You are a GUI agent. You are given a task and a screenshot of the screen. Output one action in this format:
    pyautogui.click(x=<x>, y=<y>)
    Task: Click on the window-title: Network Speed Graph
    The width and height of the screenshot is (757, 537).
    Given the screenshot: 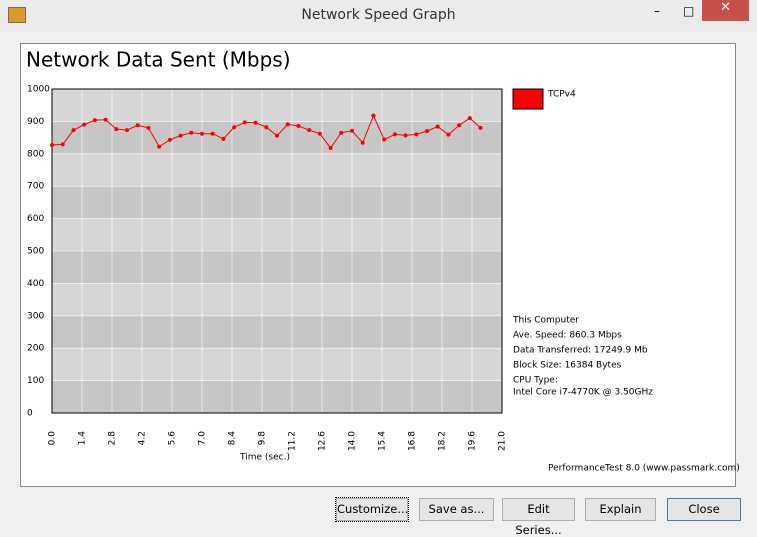 What is the action you would take?
    pyautogui.click(x=378, y=15)
    